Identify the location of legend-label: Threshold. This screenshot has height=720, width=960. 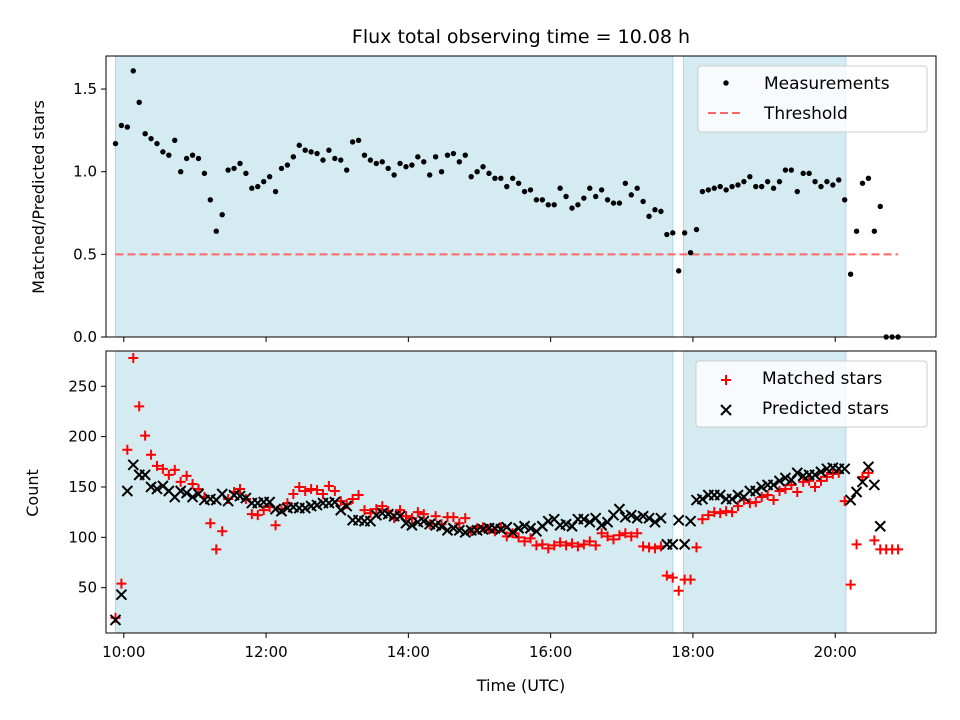
(805, 114).